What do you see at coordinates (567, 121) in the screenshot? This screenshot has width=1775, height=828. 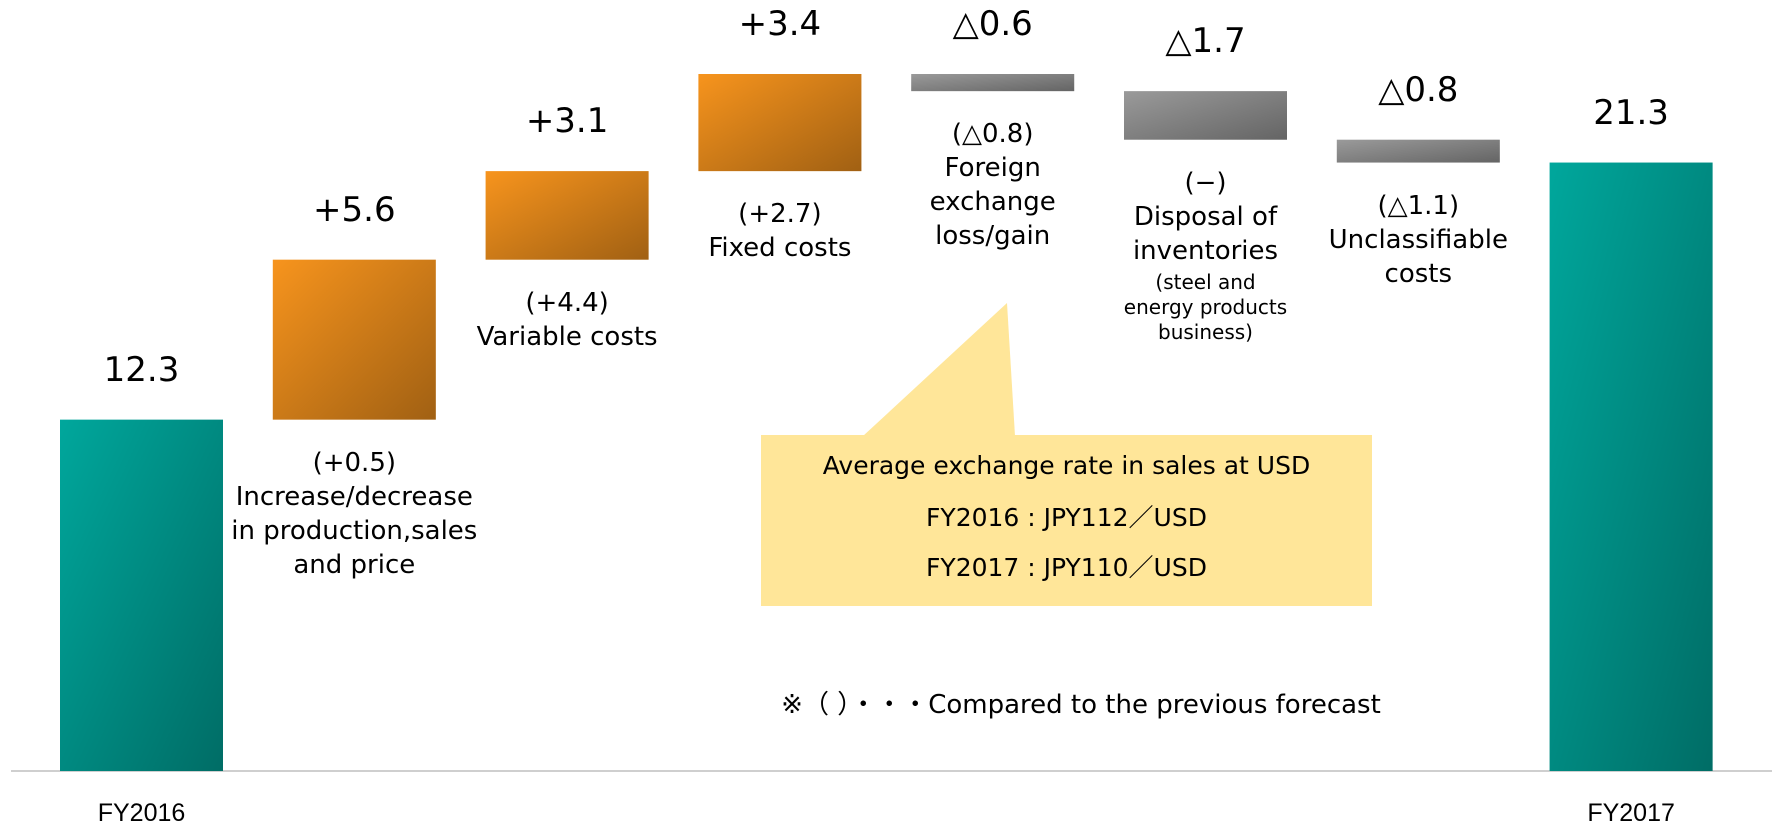 I see `value-label: +3.1` at bounding box center [567, 121].